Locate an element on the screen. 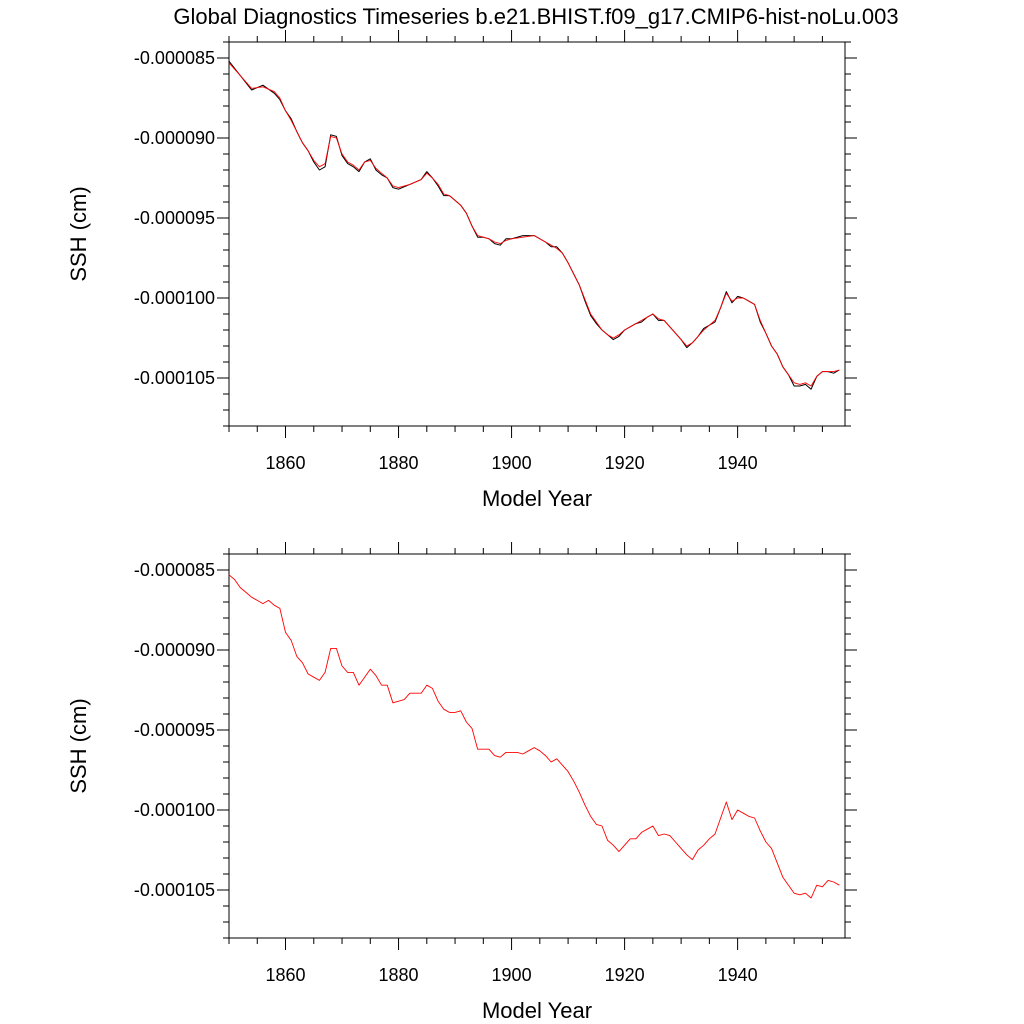  bottom-y-tick-label: -0.000105 is located at coordinates (174, 890).